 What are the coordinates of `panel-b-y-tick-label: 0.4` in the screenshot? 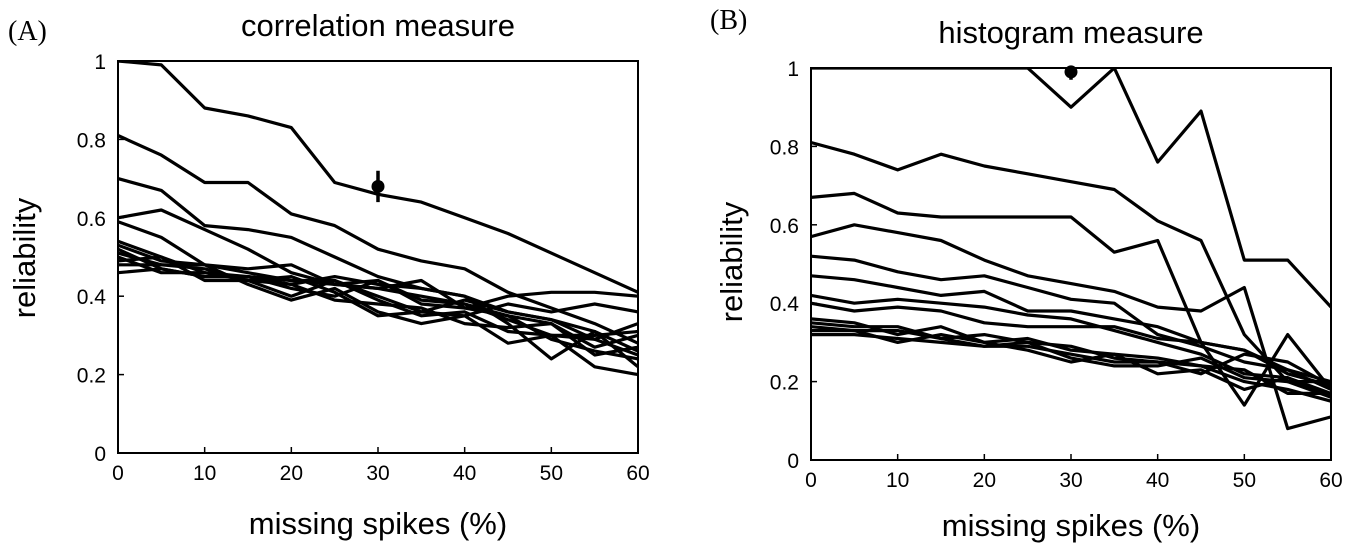 It's located at (785, 304).